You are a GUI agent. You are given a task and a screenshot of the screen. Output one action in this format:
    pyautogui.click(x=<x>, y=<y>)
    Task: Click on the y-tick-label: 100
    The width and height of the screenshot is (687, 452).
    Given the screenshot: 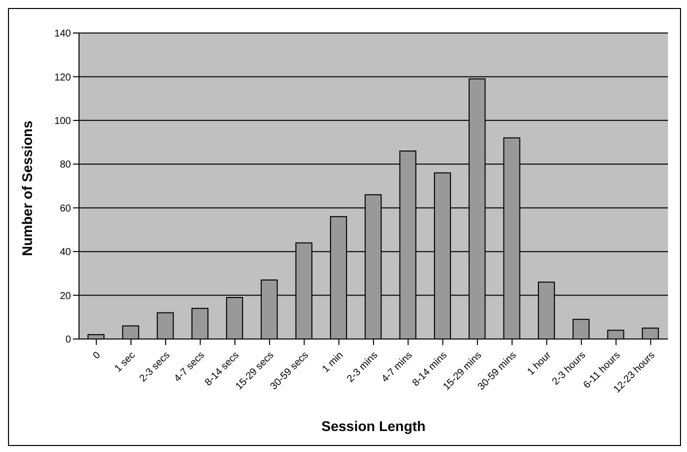 What is the action you would take?
    pyautogui.click(x=63, y=121)
    